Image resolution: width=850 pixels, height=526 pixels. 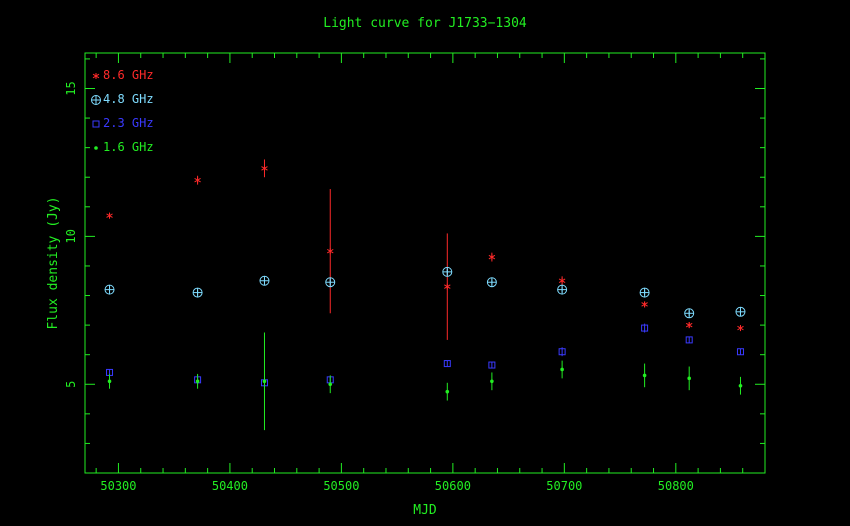 I want to click on legend-label: 8.6 GHz, so click(x=128, y=75).